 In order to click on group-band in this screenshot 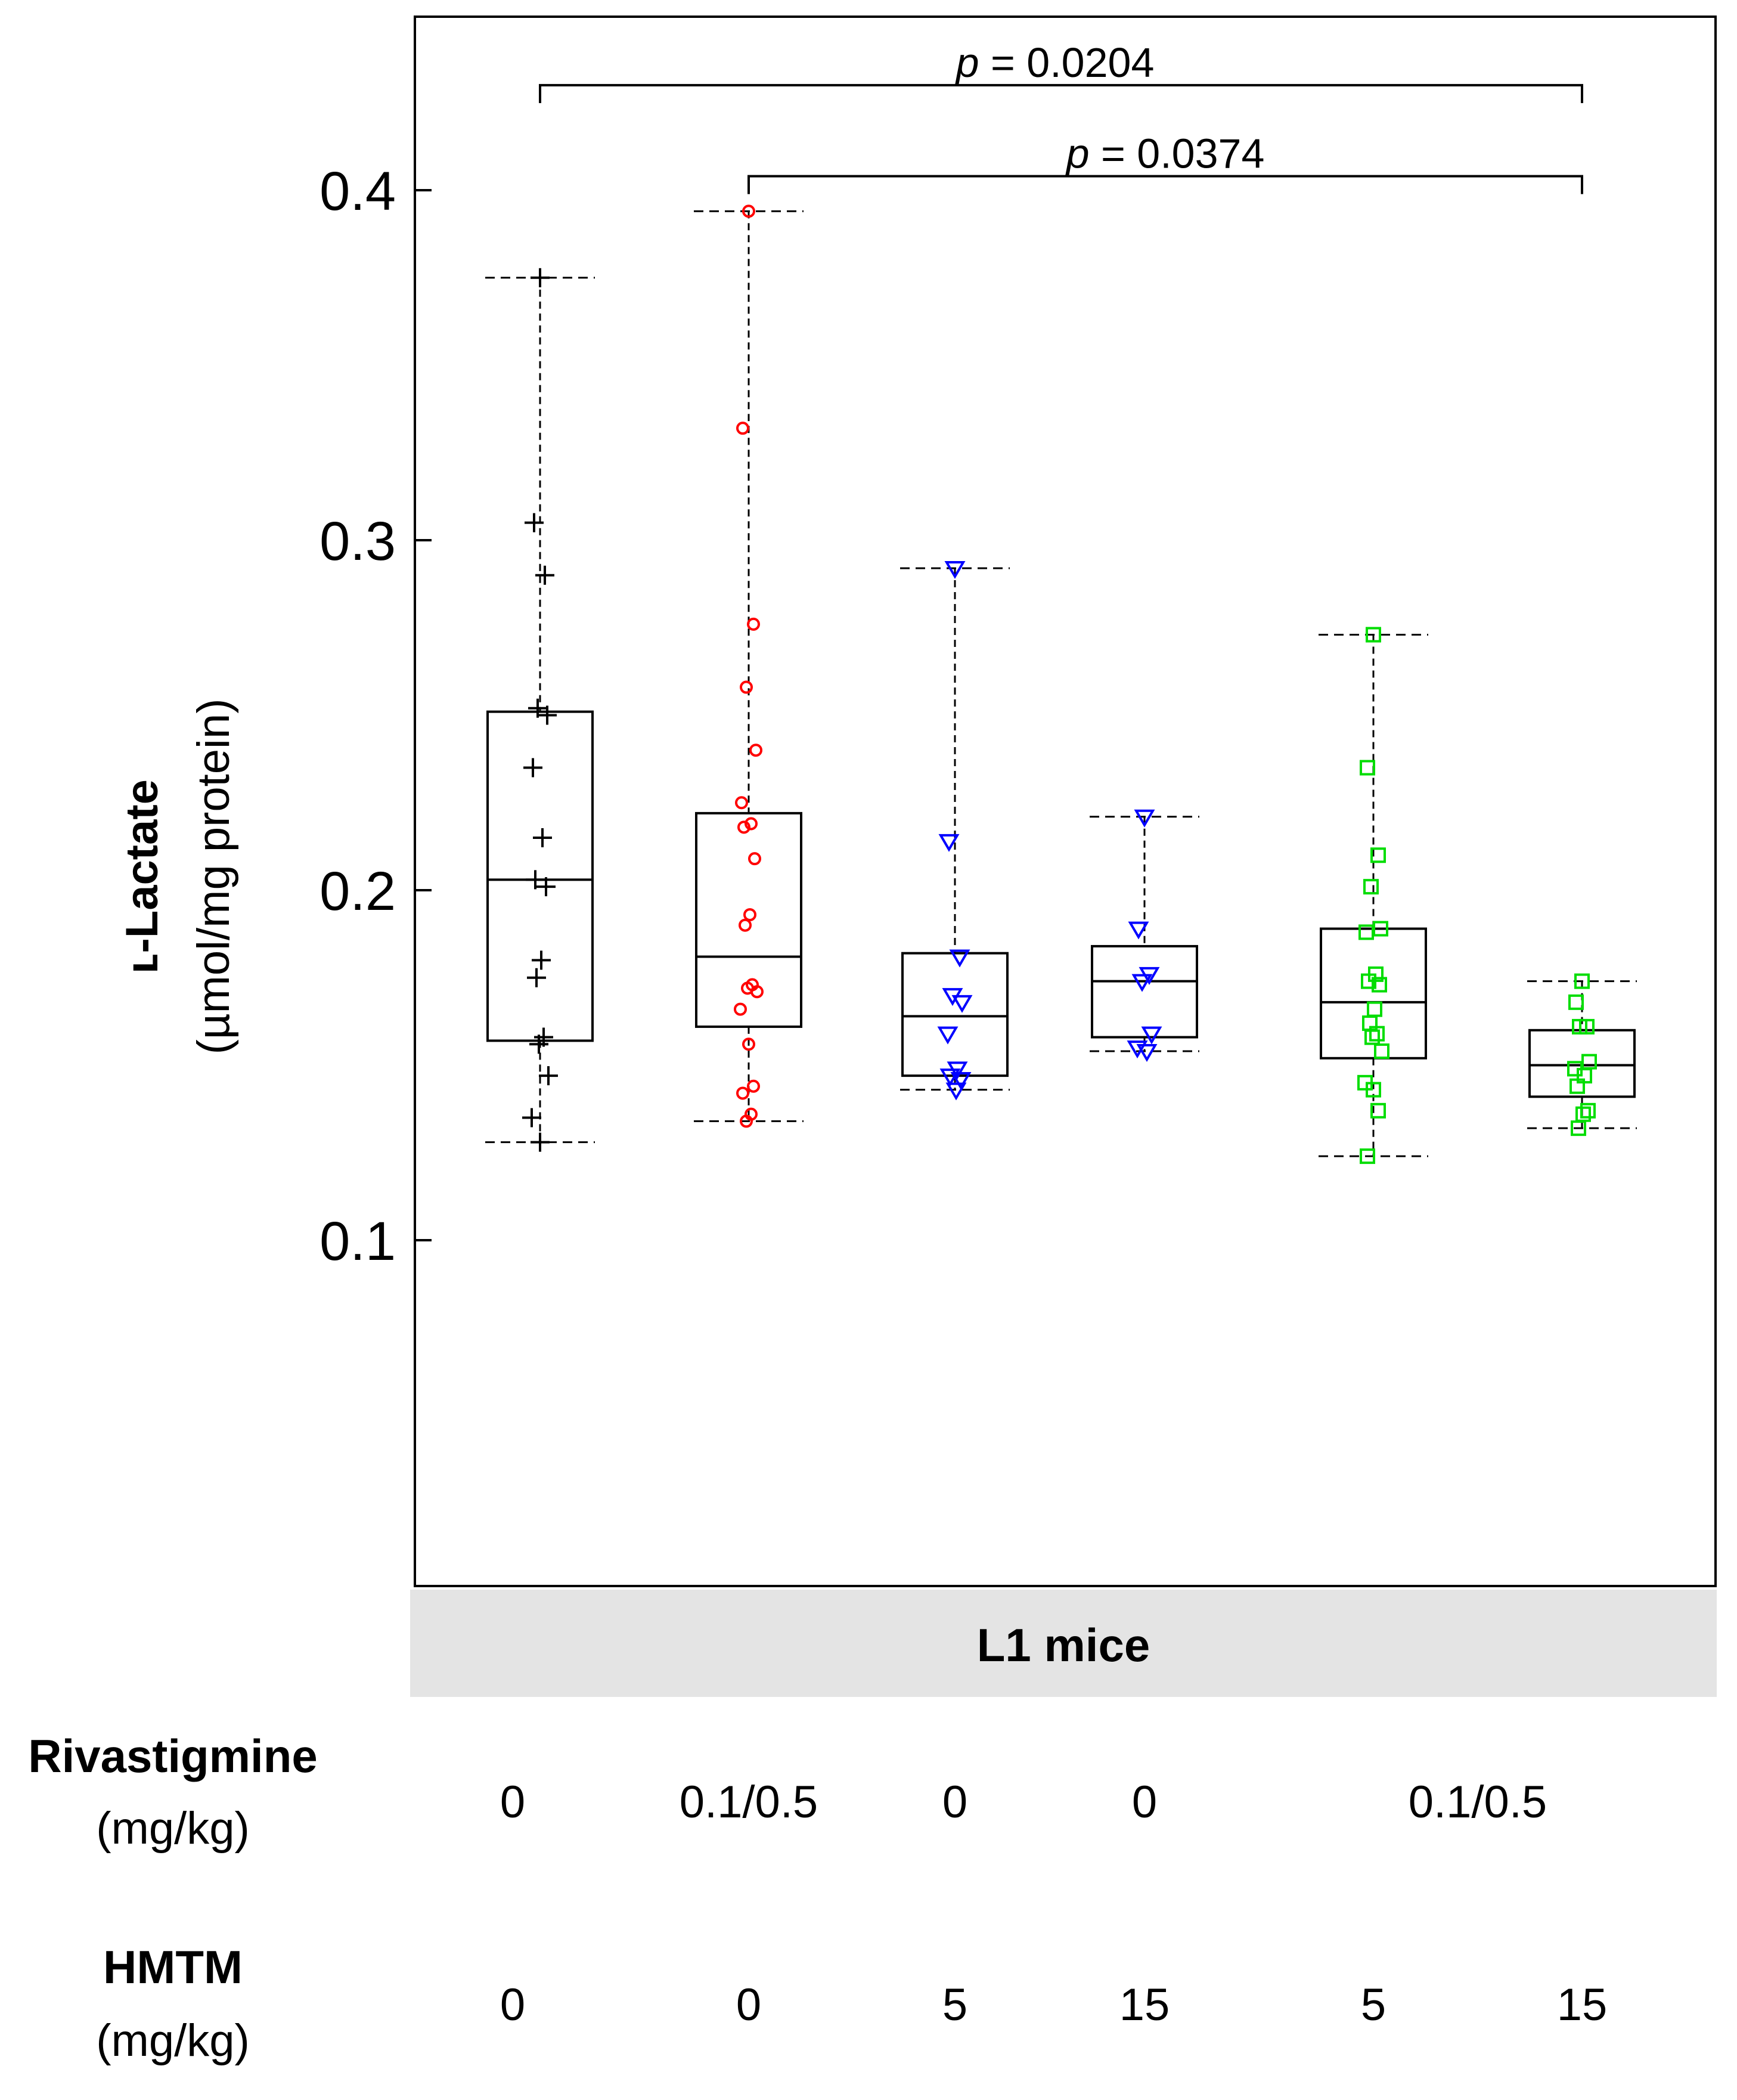, I will do `click(1063, 1643)`.